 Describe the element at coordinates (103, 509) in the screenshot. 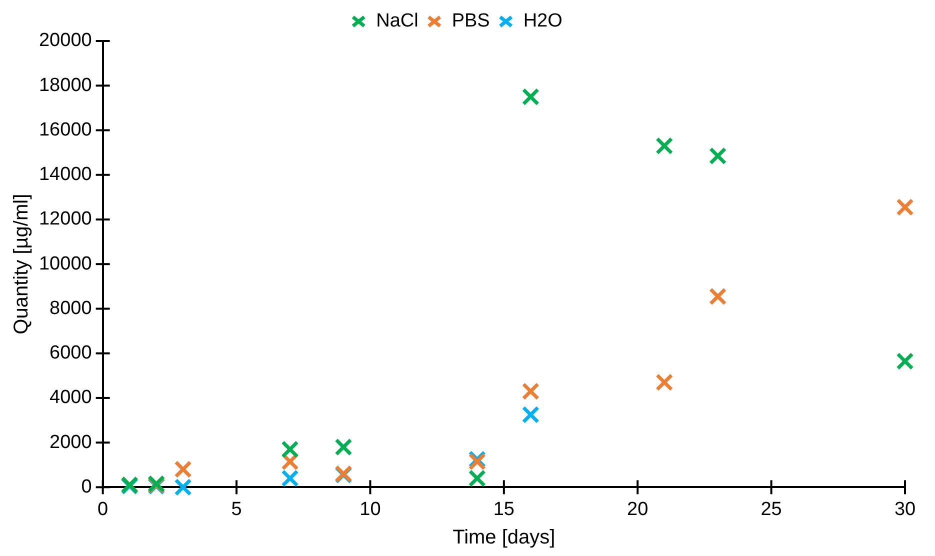

I see `x-tick-label: 0` at that location.